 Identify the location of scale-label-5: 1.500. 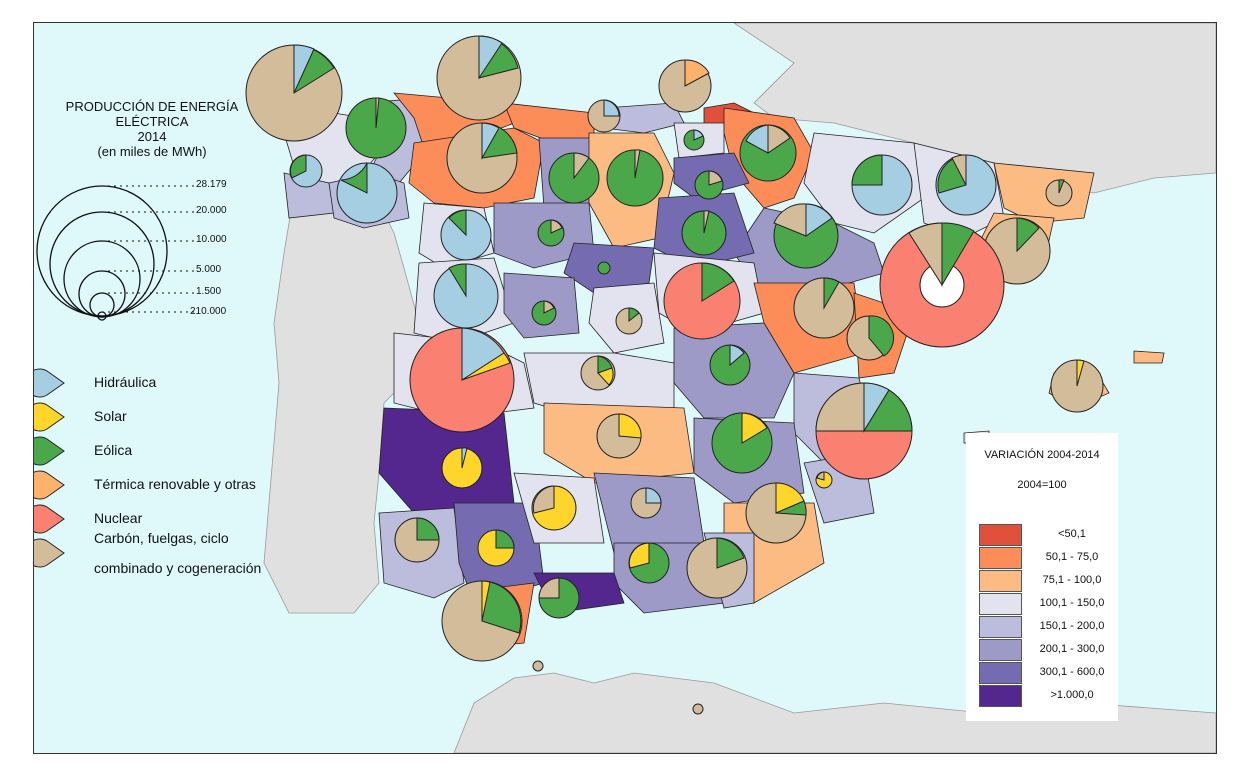
(209, 291).